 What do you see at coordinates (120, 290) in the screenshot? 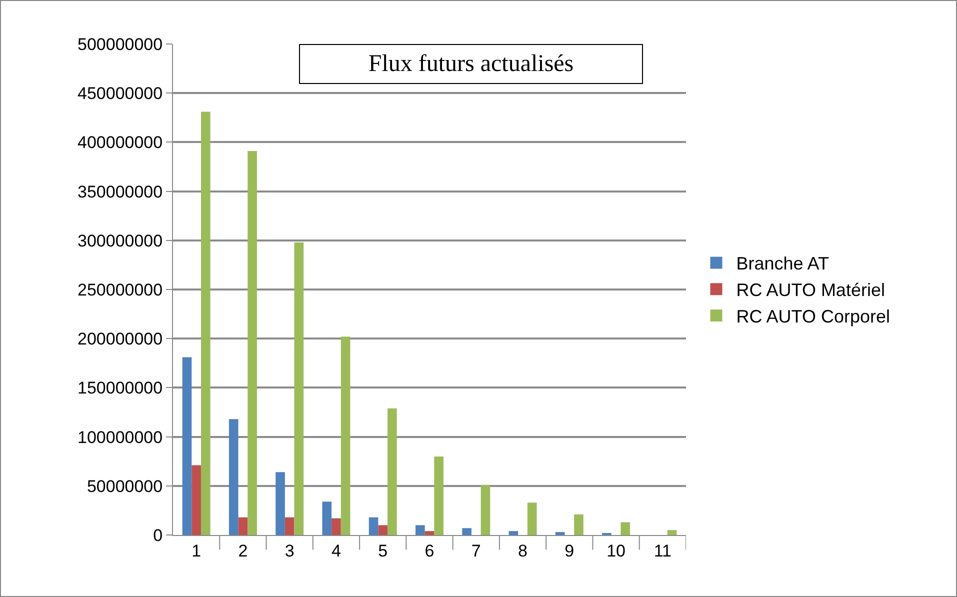
I see `y-tick-label: 250000000` at bounding box center [120, 290].